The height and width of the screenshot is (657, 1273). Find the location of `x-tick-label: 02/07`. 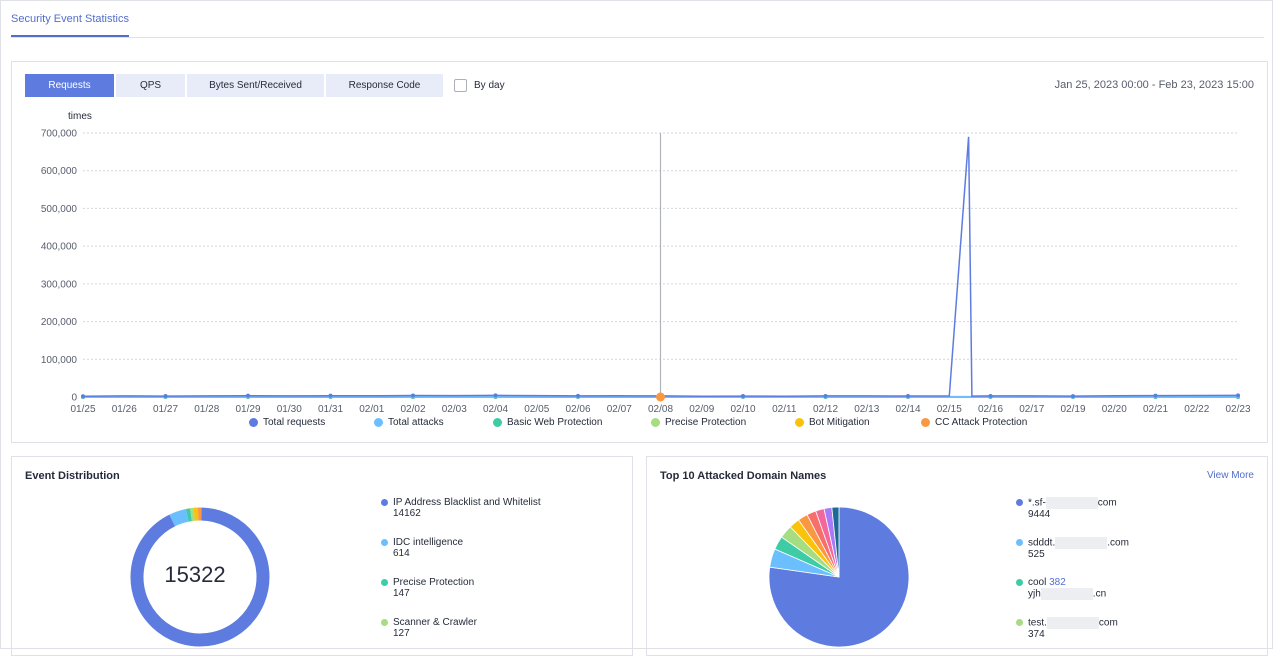

x-tick-label: 02/07 is located at coordinates (619, 409).